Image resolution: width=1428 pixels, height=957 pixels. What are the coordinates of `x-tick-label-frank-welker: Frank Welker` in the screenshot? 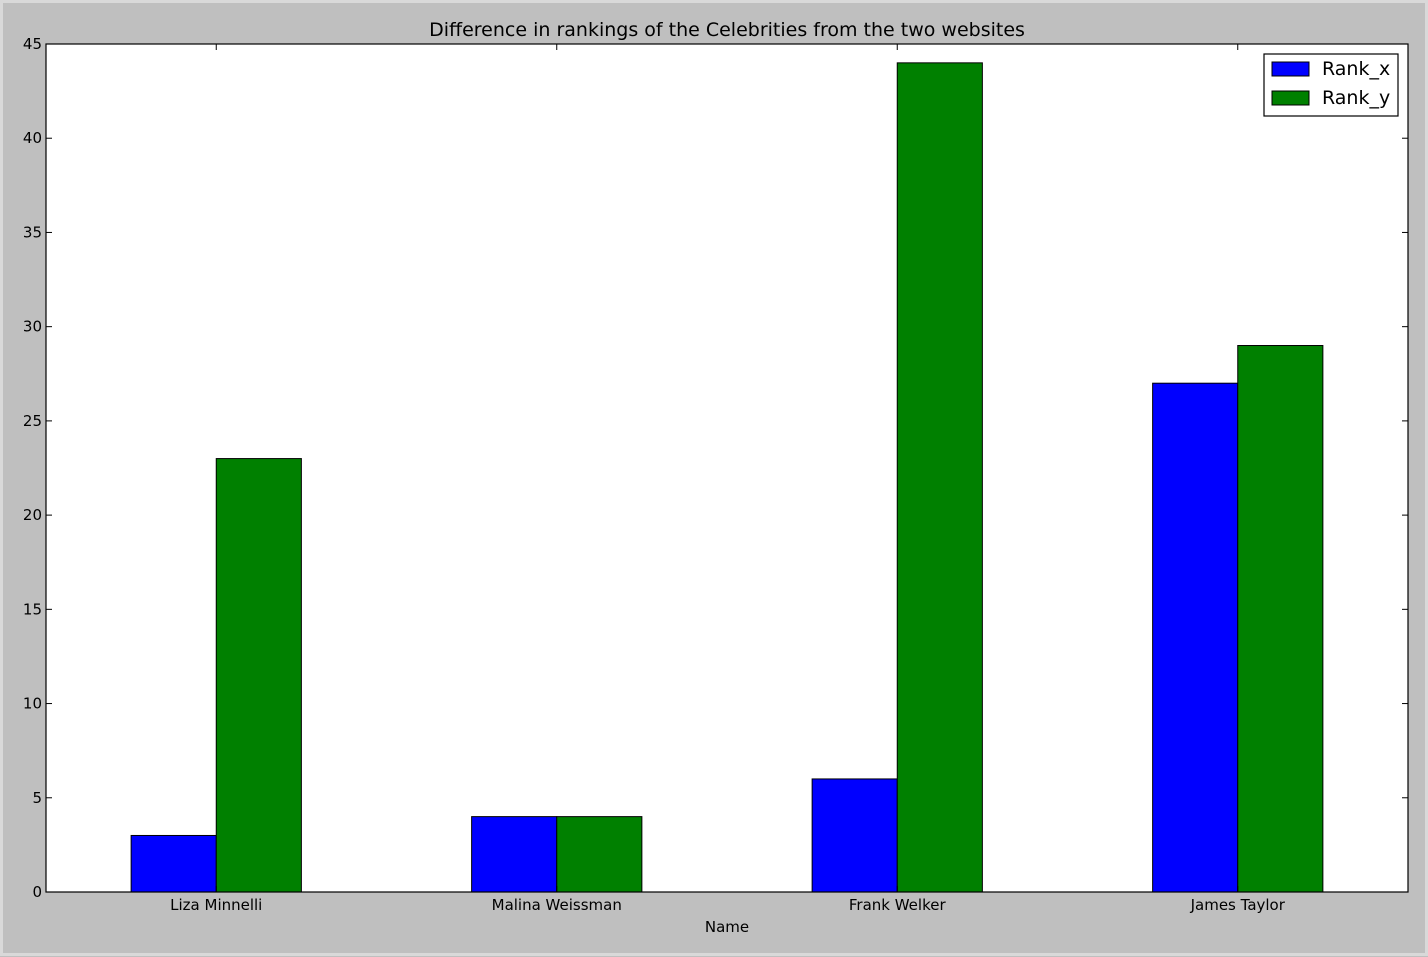 It's located at (898, 905).